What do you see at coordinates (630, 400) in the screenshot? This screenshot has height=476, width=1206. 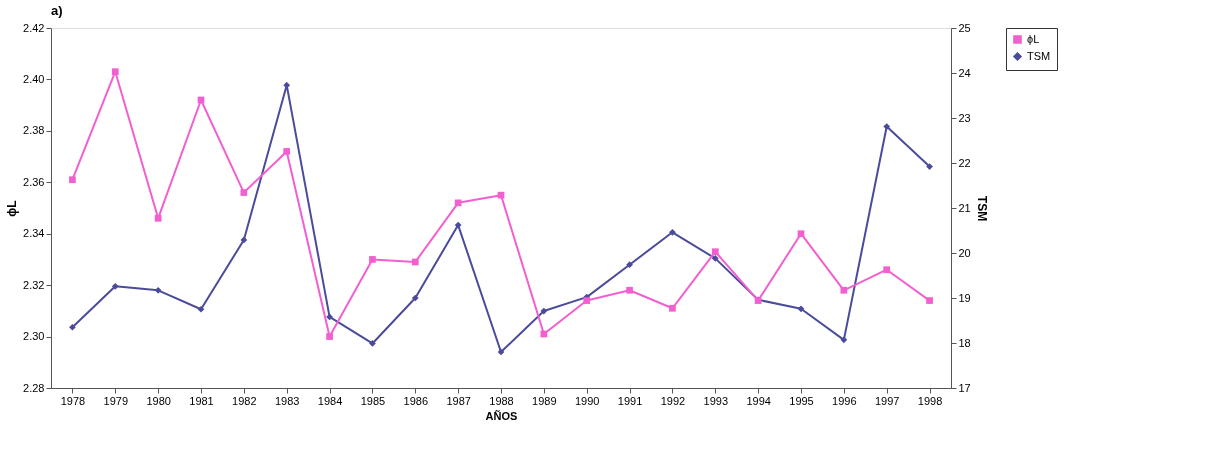 I see `x-tick-label: 1991` at bounding box center [630, 400].